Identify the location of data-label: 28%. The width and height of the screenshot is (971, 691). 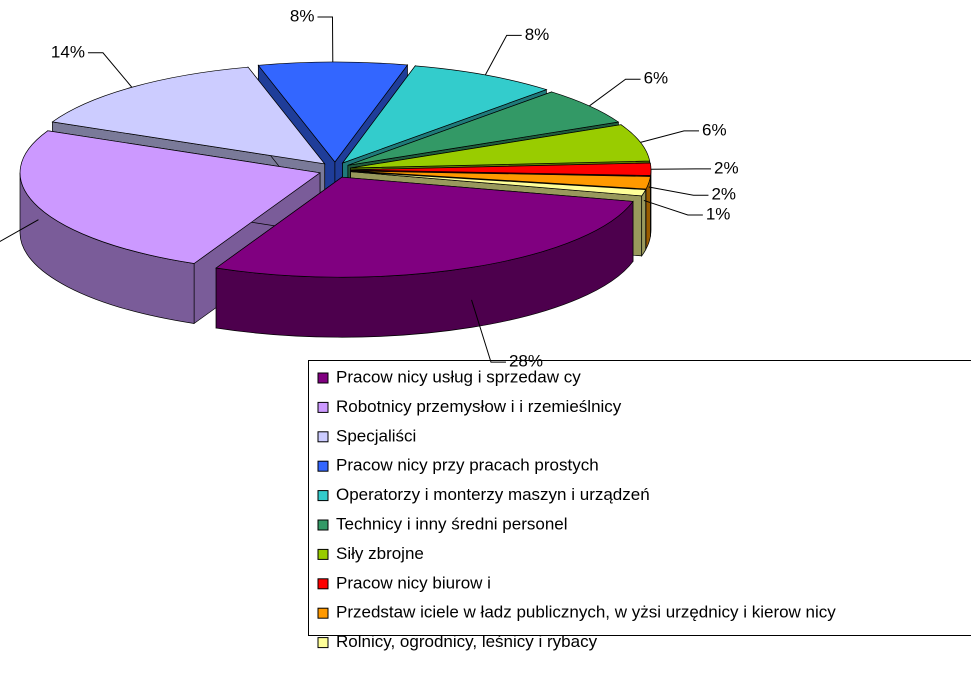
(526, 361).